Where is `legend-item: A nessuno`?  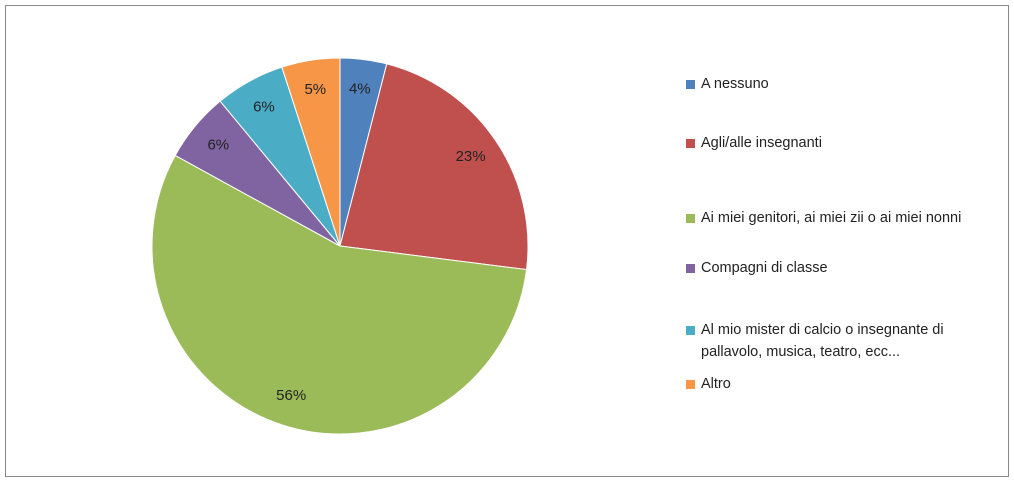 legend-item: A nessuno is located at coordinates (845, 84).